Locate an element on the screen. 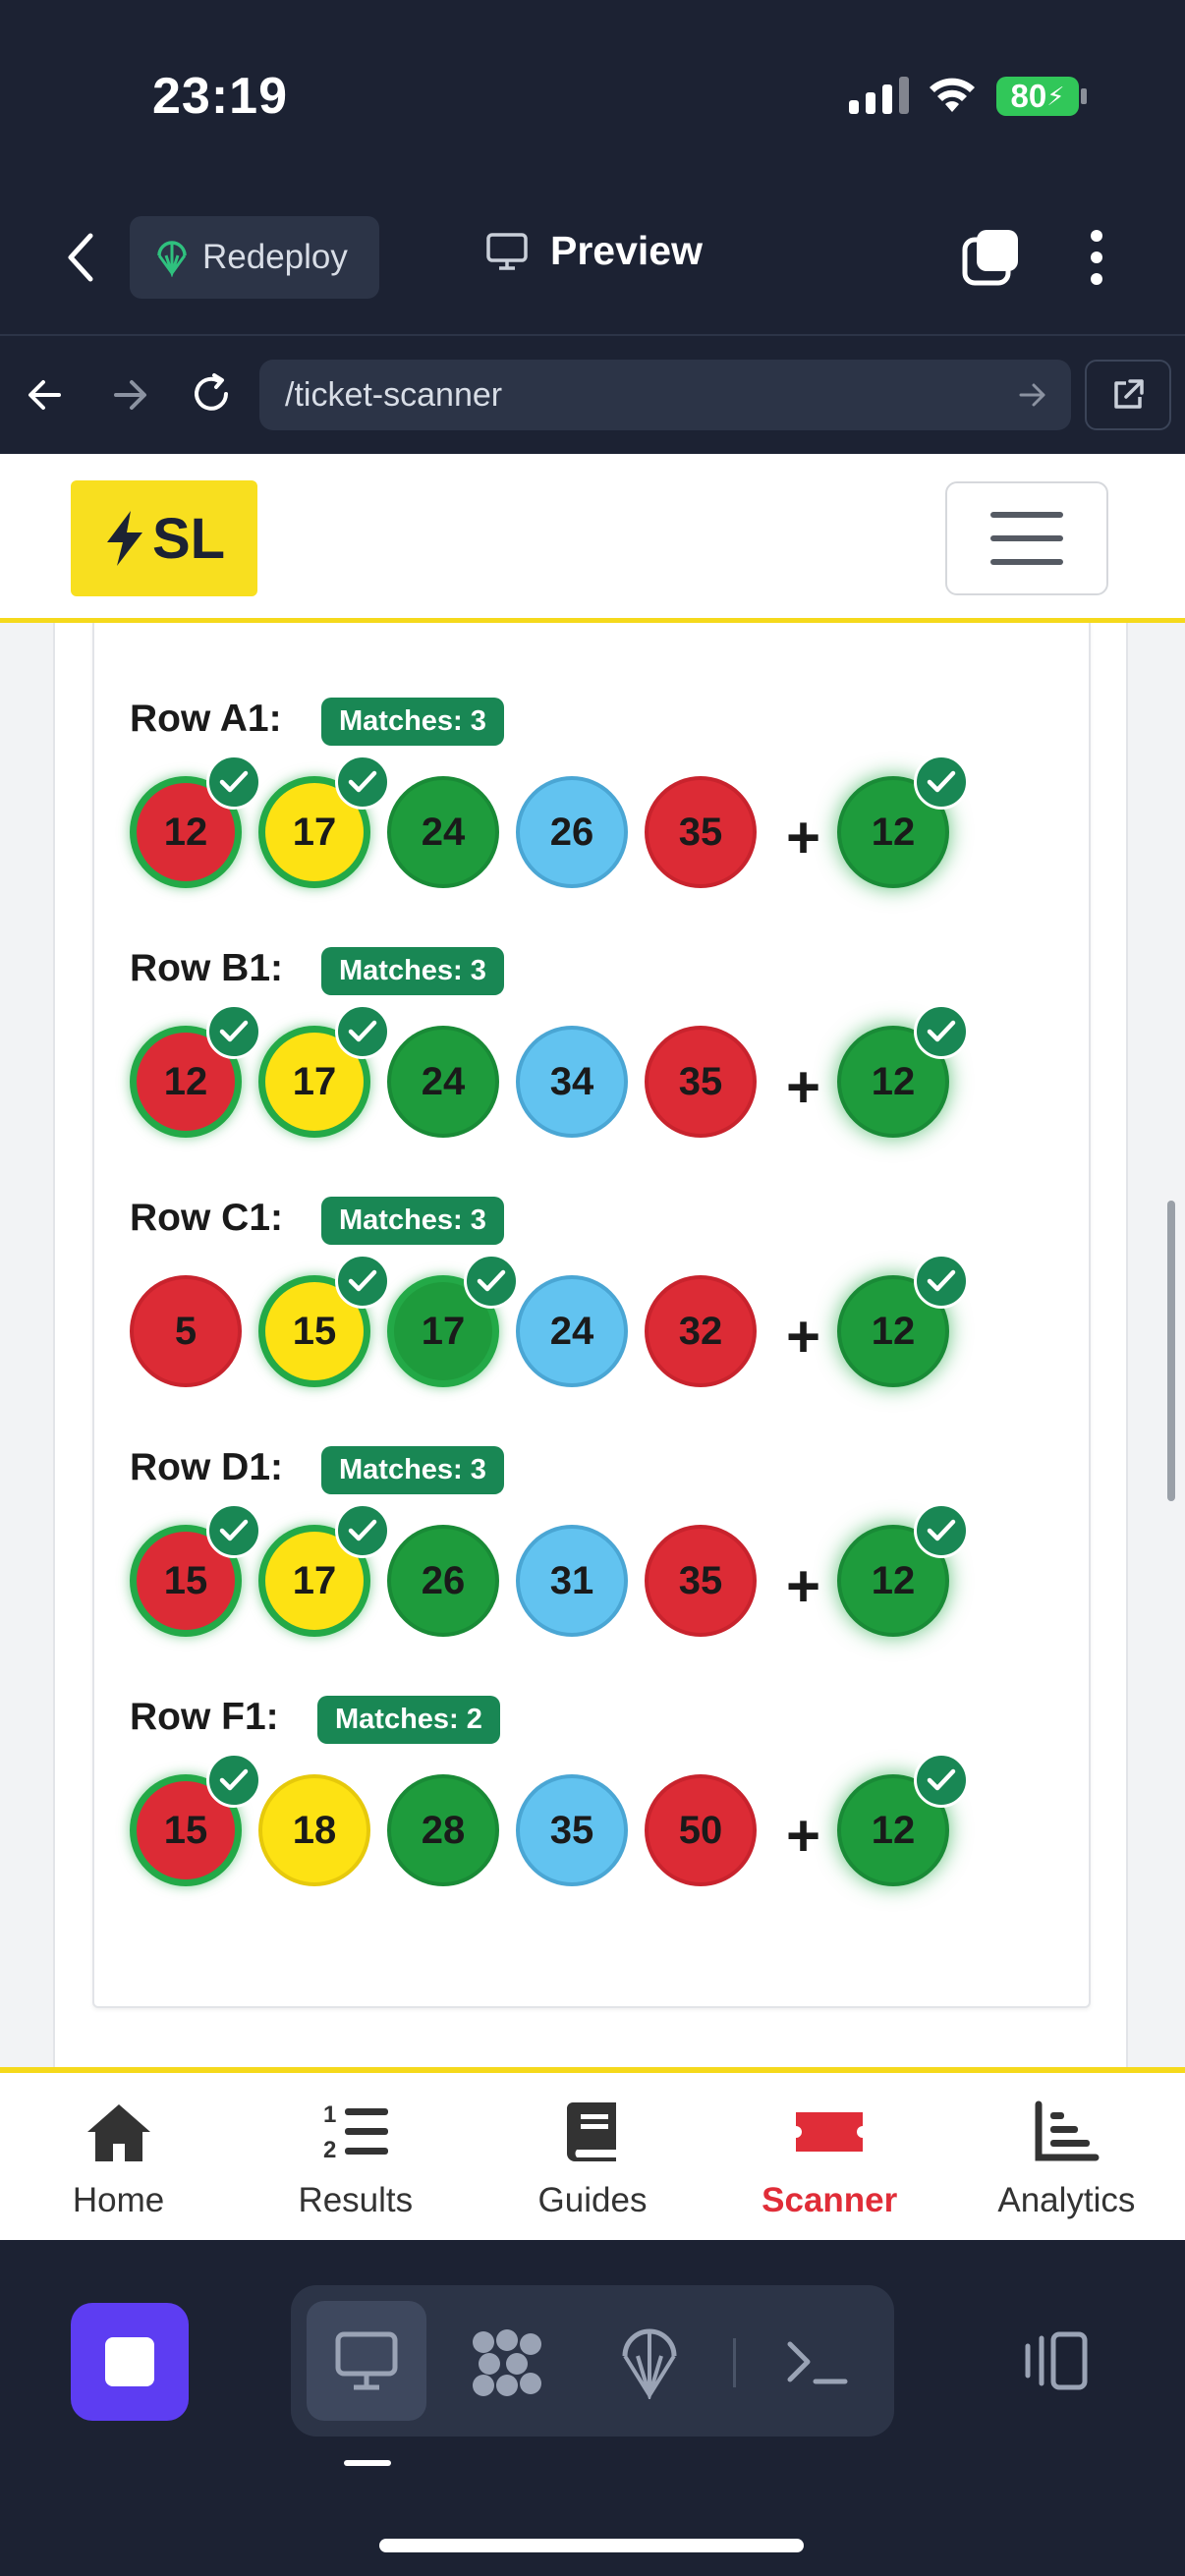 This screenshot has height=2576, width=1185. stop-button is located at coordinates (130, 2362).